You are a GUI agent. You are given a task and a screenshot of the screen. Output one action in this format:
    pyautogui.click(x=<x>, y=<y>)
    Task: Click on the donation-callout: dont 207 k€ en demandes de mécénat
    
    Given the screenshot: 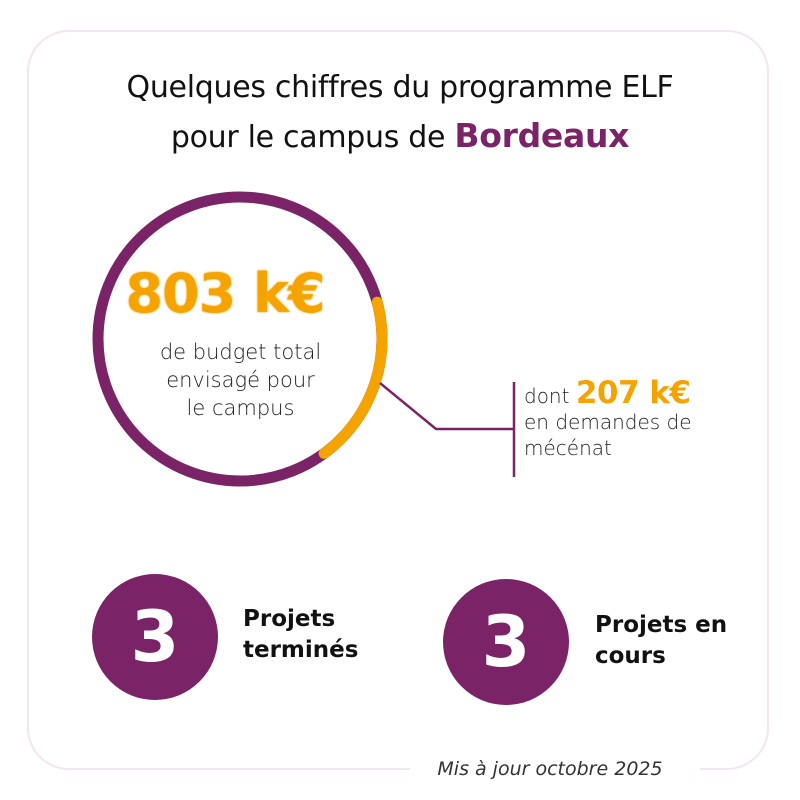 What is the action you would take?
    pyautogui.click(x=624, y=419)
    